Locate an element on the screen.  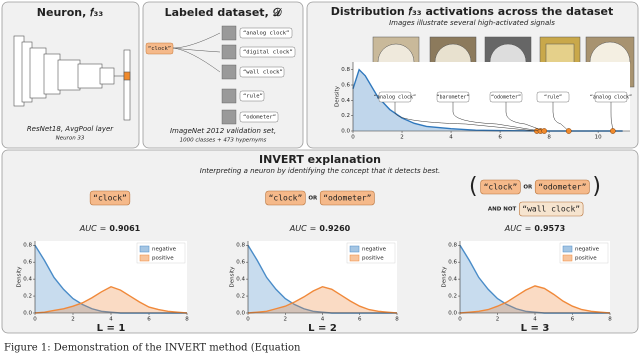
panel-title: Labeled dataset, 𝒟 is located at coordinates (224, 12).